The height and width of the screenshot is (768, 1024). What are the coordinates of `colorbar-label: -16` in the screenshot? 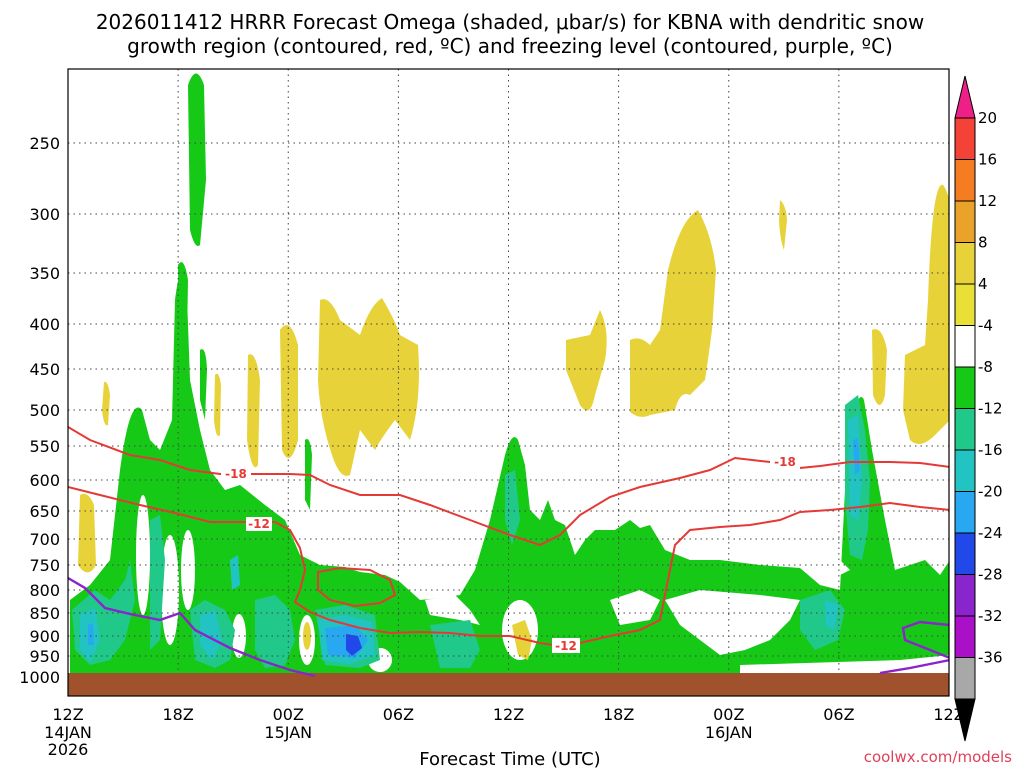 It's located at (990, 450).